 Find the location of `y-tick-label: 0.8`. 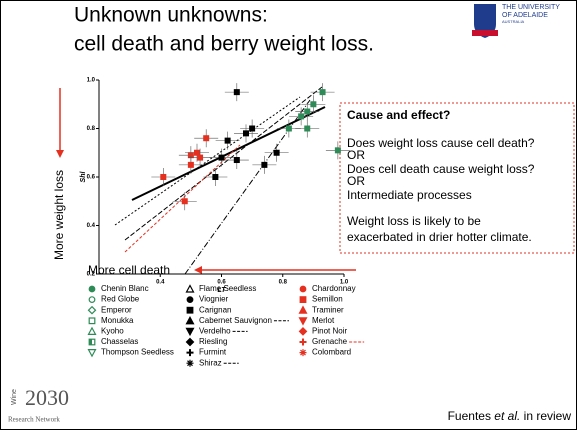

y-tick-label: 0.8 is located at coordinates (91, 129).